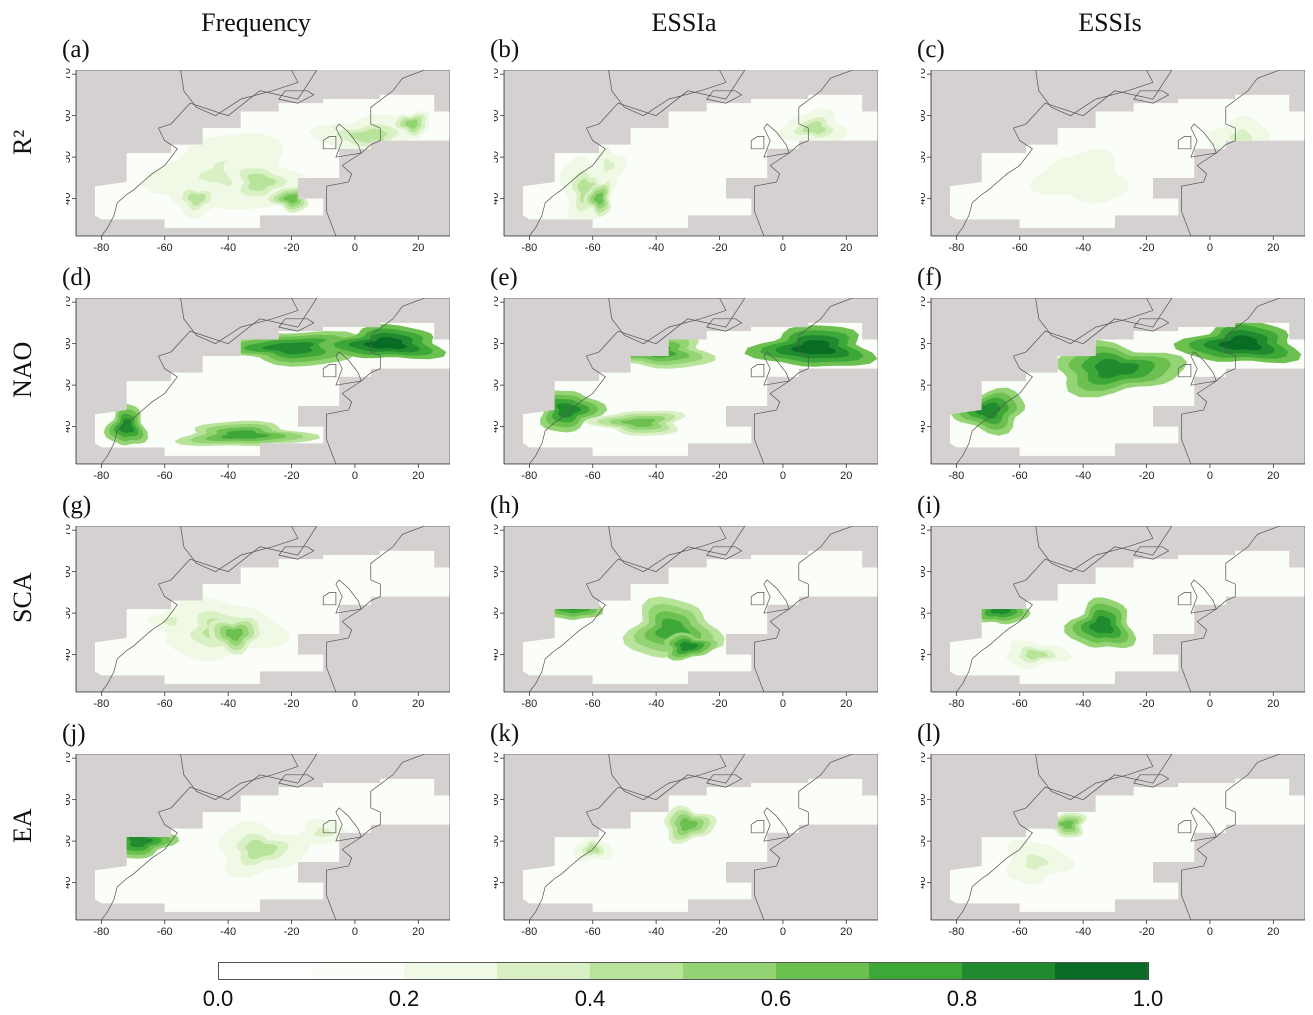  Describe the element at coordinates (22, 598) in the screenshot. I see `row-title-sca: SCA` at that location.